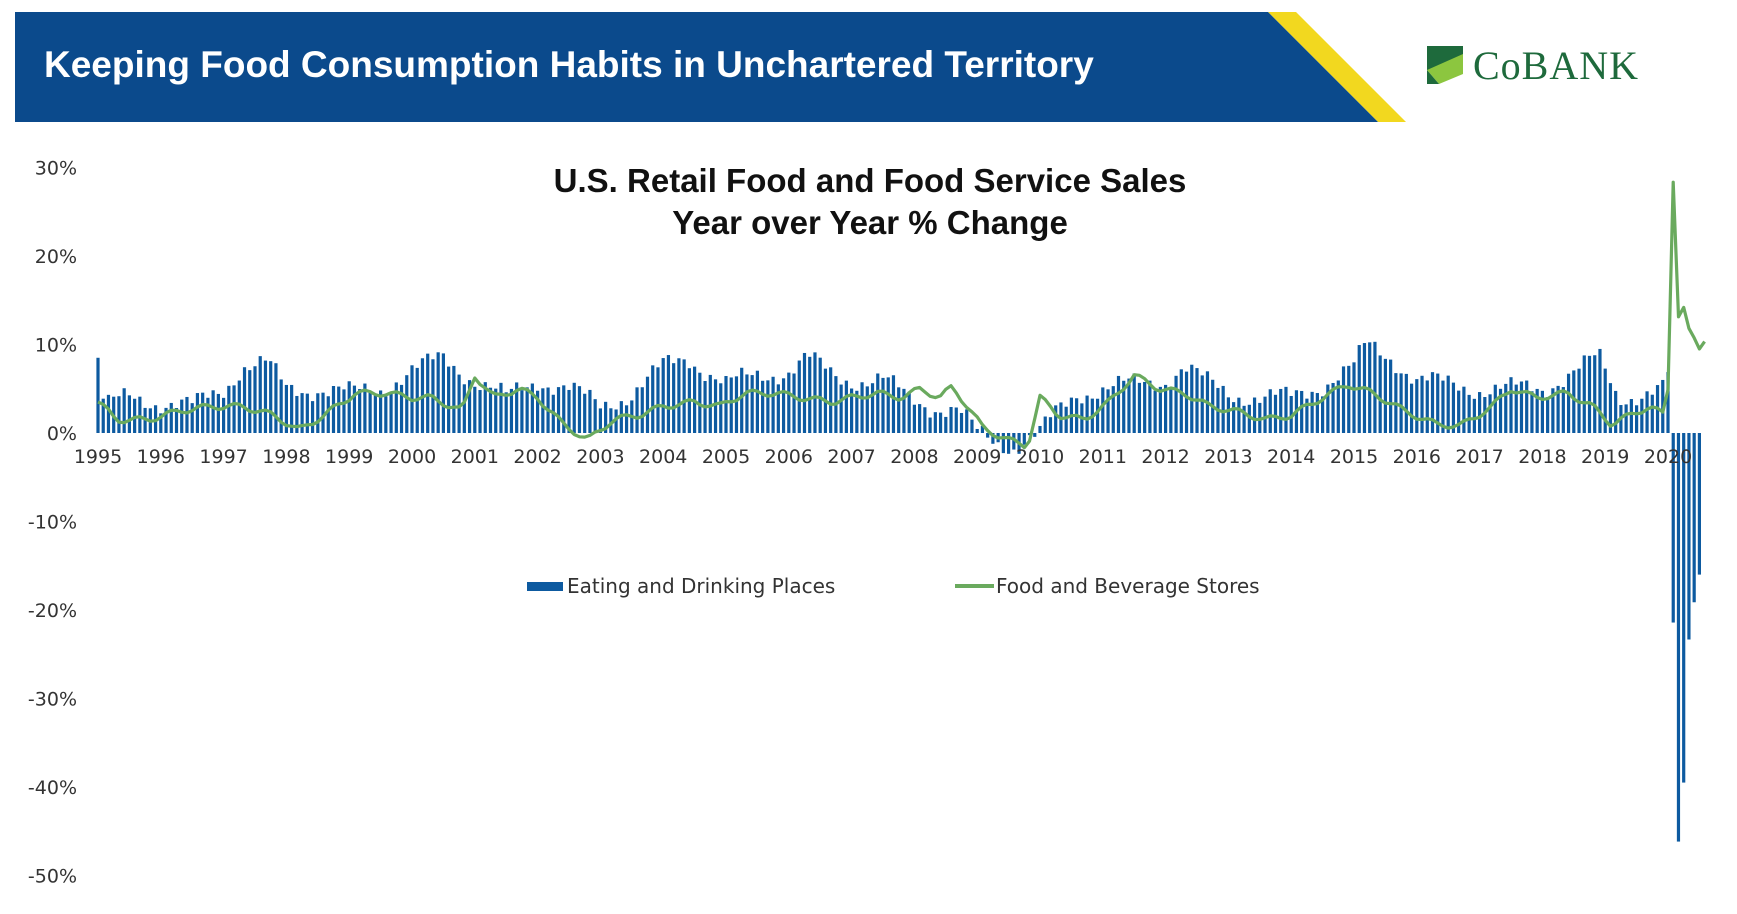 Image resolution: width=1737 pixels, height=914 pixels. What do you see at coordinates (710, 67) in the screenshot?
I see `header-banner` at bounding box center [710, 67].